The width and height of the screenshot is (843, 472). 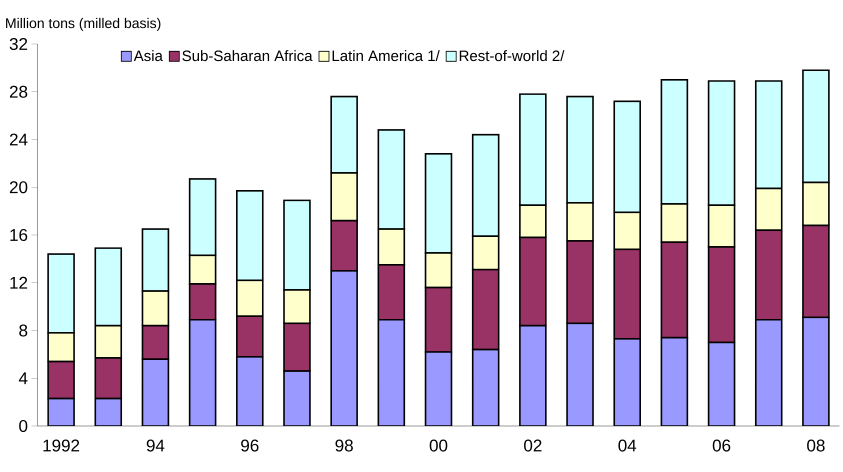 What do you see at coordinates (23, 426) in the screenshot?
I see `y-tick-label: 0` at bounding box center [23, 426].